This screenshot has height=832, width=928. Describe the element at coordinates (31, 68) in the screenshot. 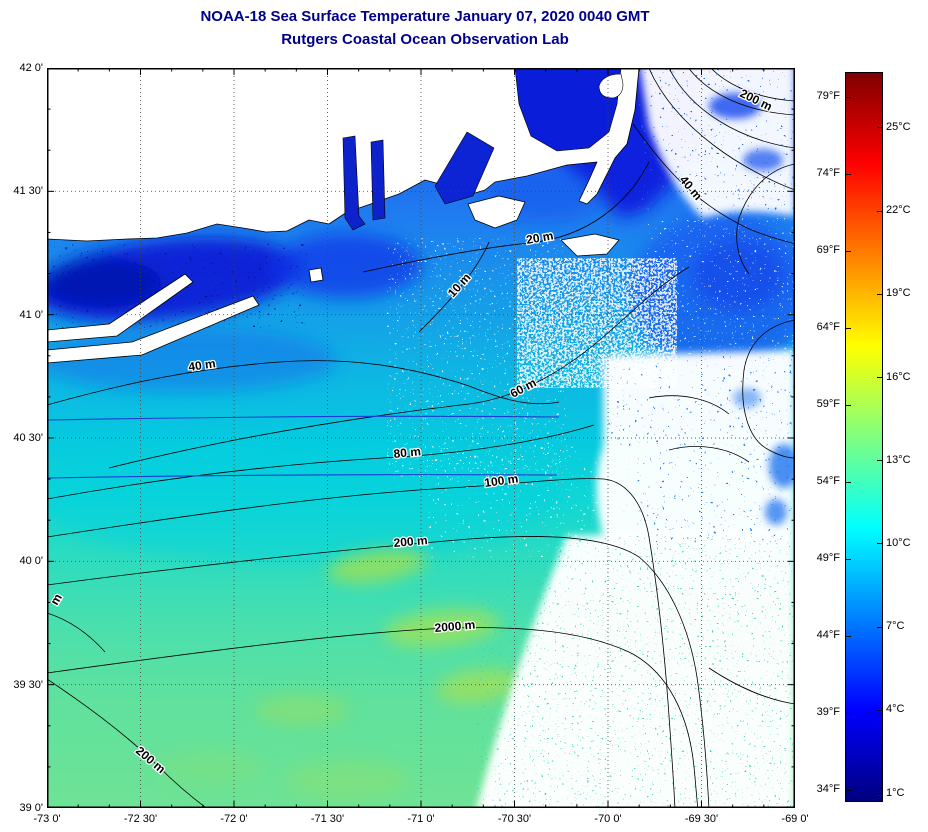

I see `y-tick-label: 42 0'` at that location.